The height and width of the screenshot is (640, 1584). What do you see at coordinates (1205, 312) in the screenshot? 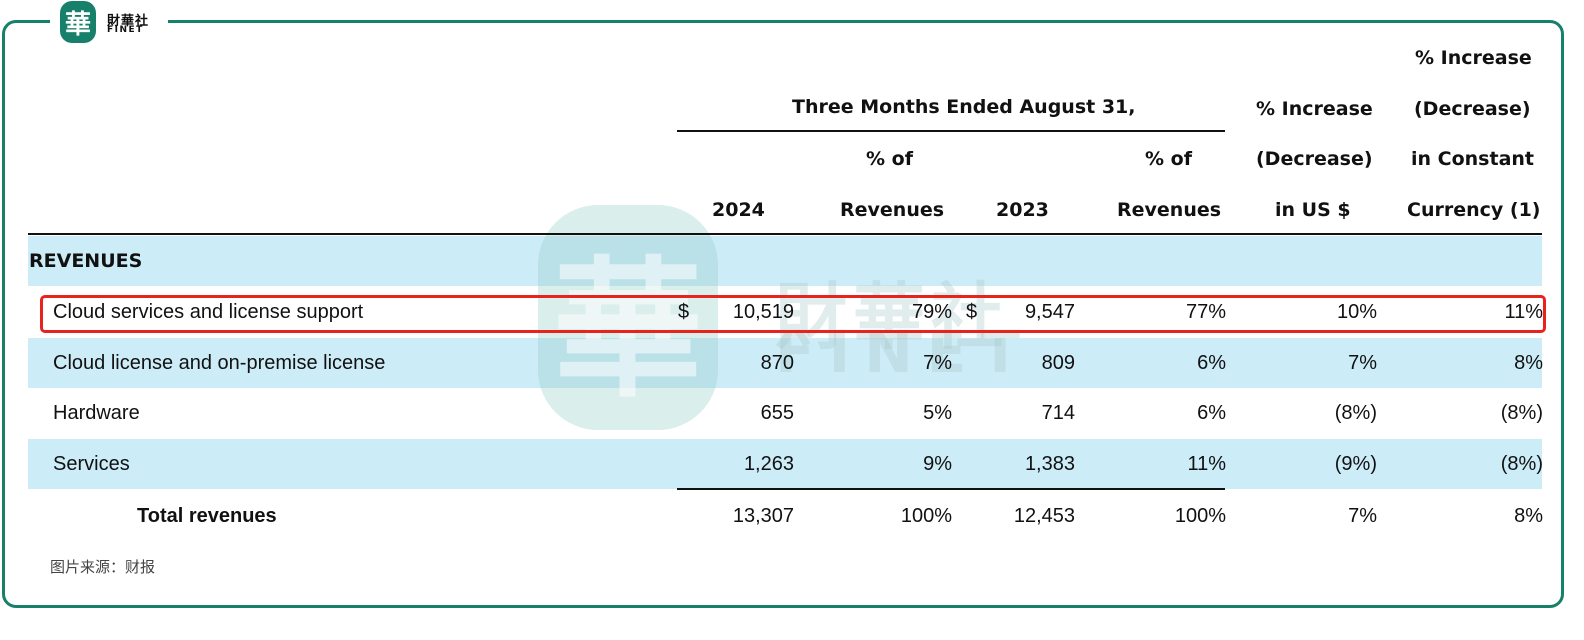
I see `pct-2023: 77%` at bounding box center [1205, 312].